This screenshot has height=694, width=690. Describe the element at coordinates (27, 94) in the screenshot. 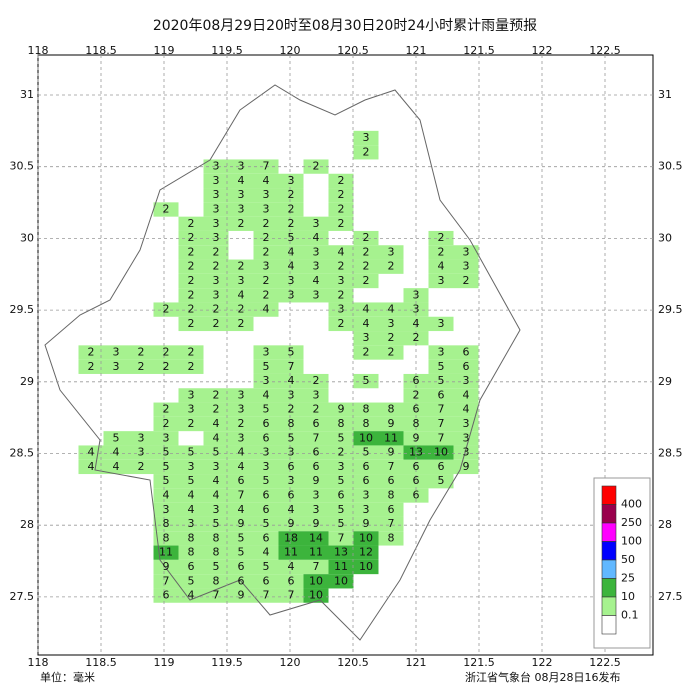

I see `lat-tick-label: 31` at that location.